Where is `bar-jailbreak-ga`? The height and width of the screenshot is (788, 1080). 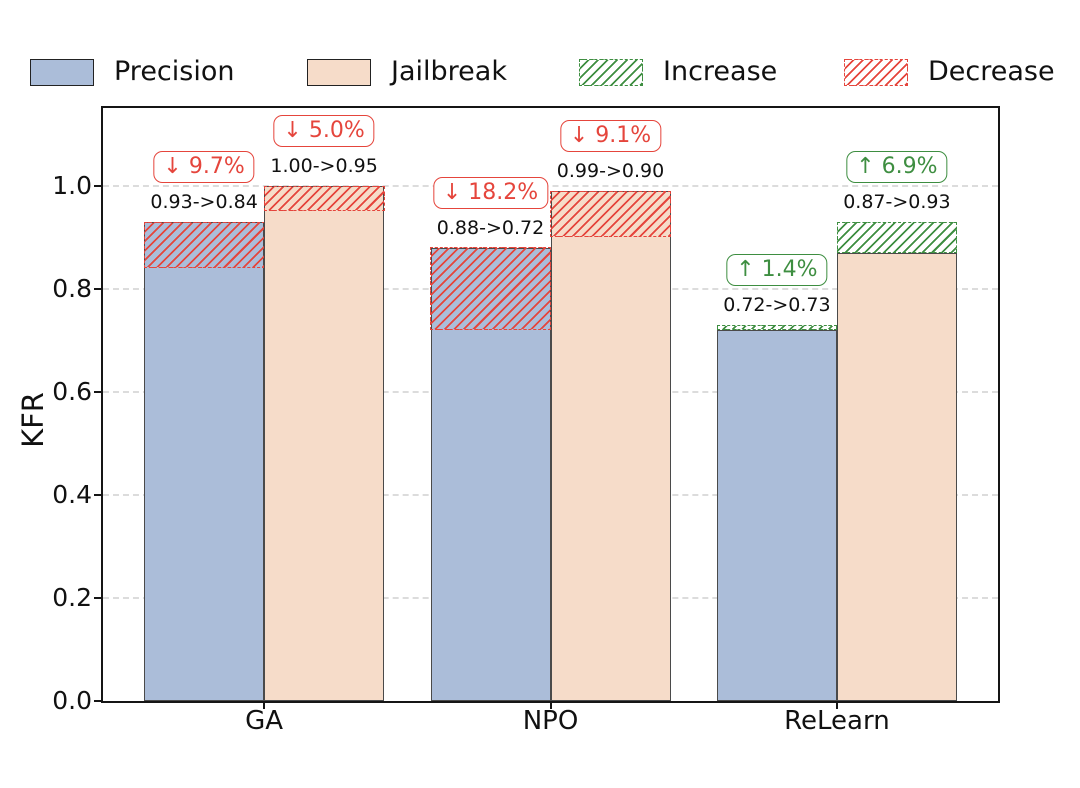 bar-jailbreak-ga is located at coordinates (324, 443).